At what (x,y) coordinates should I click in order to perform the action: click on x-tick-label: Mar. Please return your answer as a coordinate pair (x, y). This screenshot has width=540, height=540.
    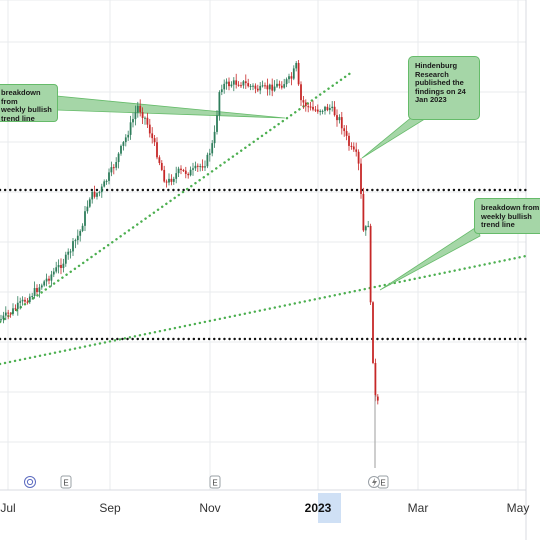
    Looking at the image, I should click on (418, 508).